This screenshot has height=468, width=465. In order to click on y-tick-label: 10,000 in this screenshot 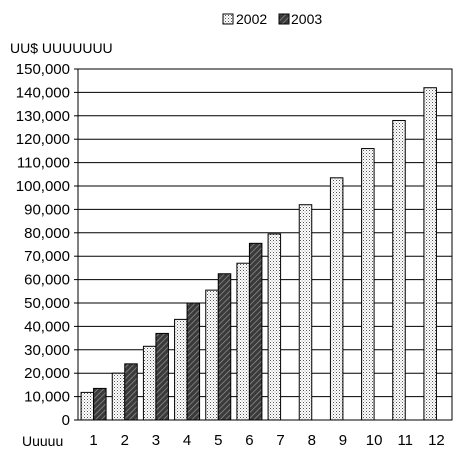, I will do `click(47, 397)`.